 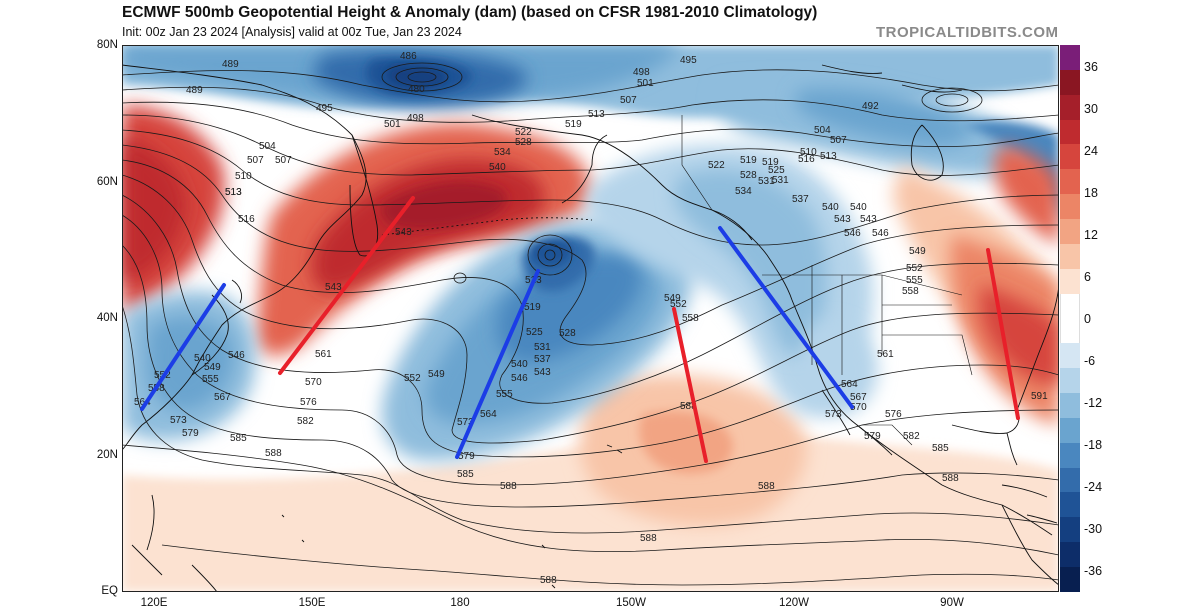 I want to click on contour-label: 501, so click(x=645, y=83).